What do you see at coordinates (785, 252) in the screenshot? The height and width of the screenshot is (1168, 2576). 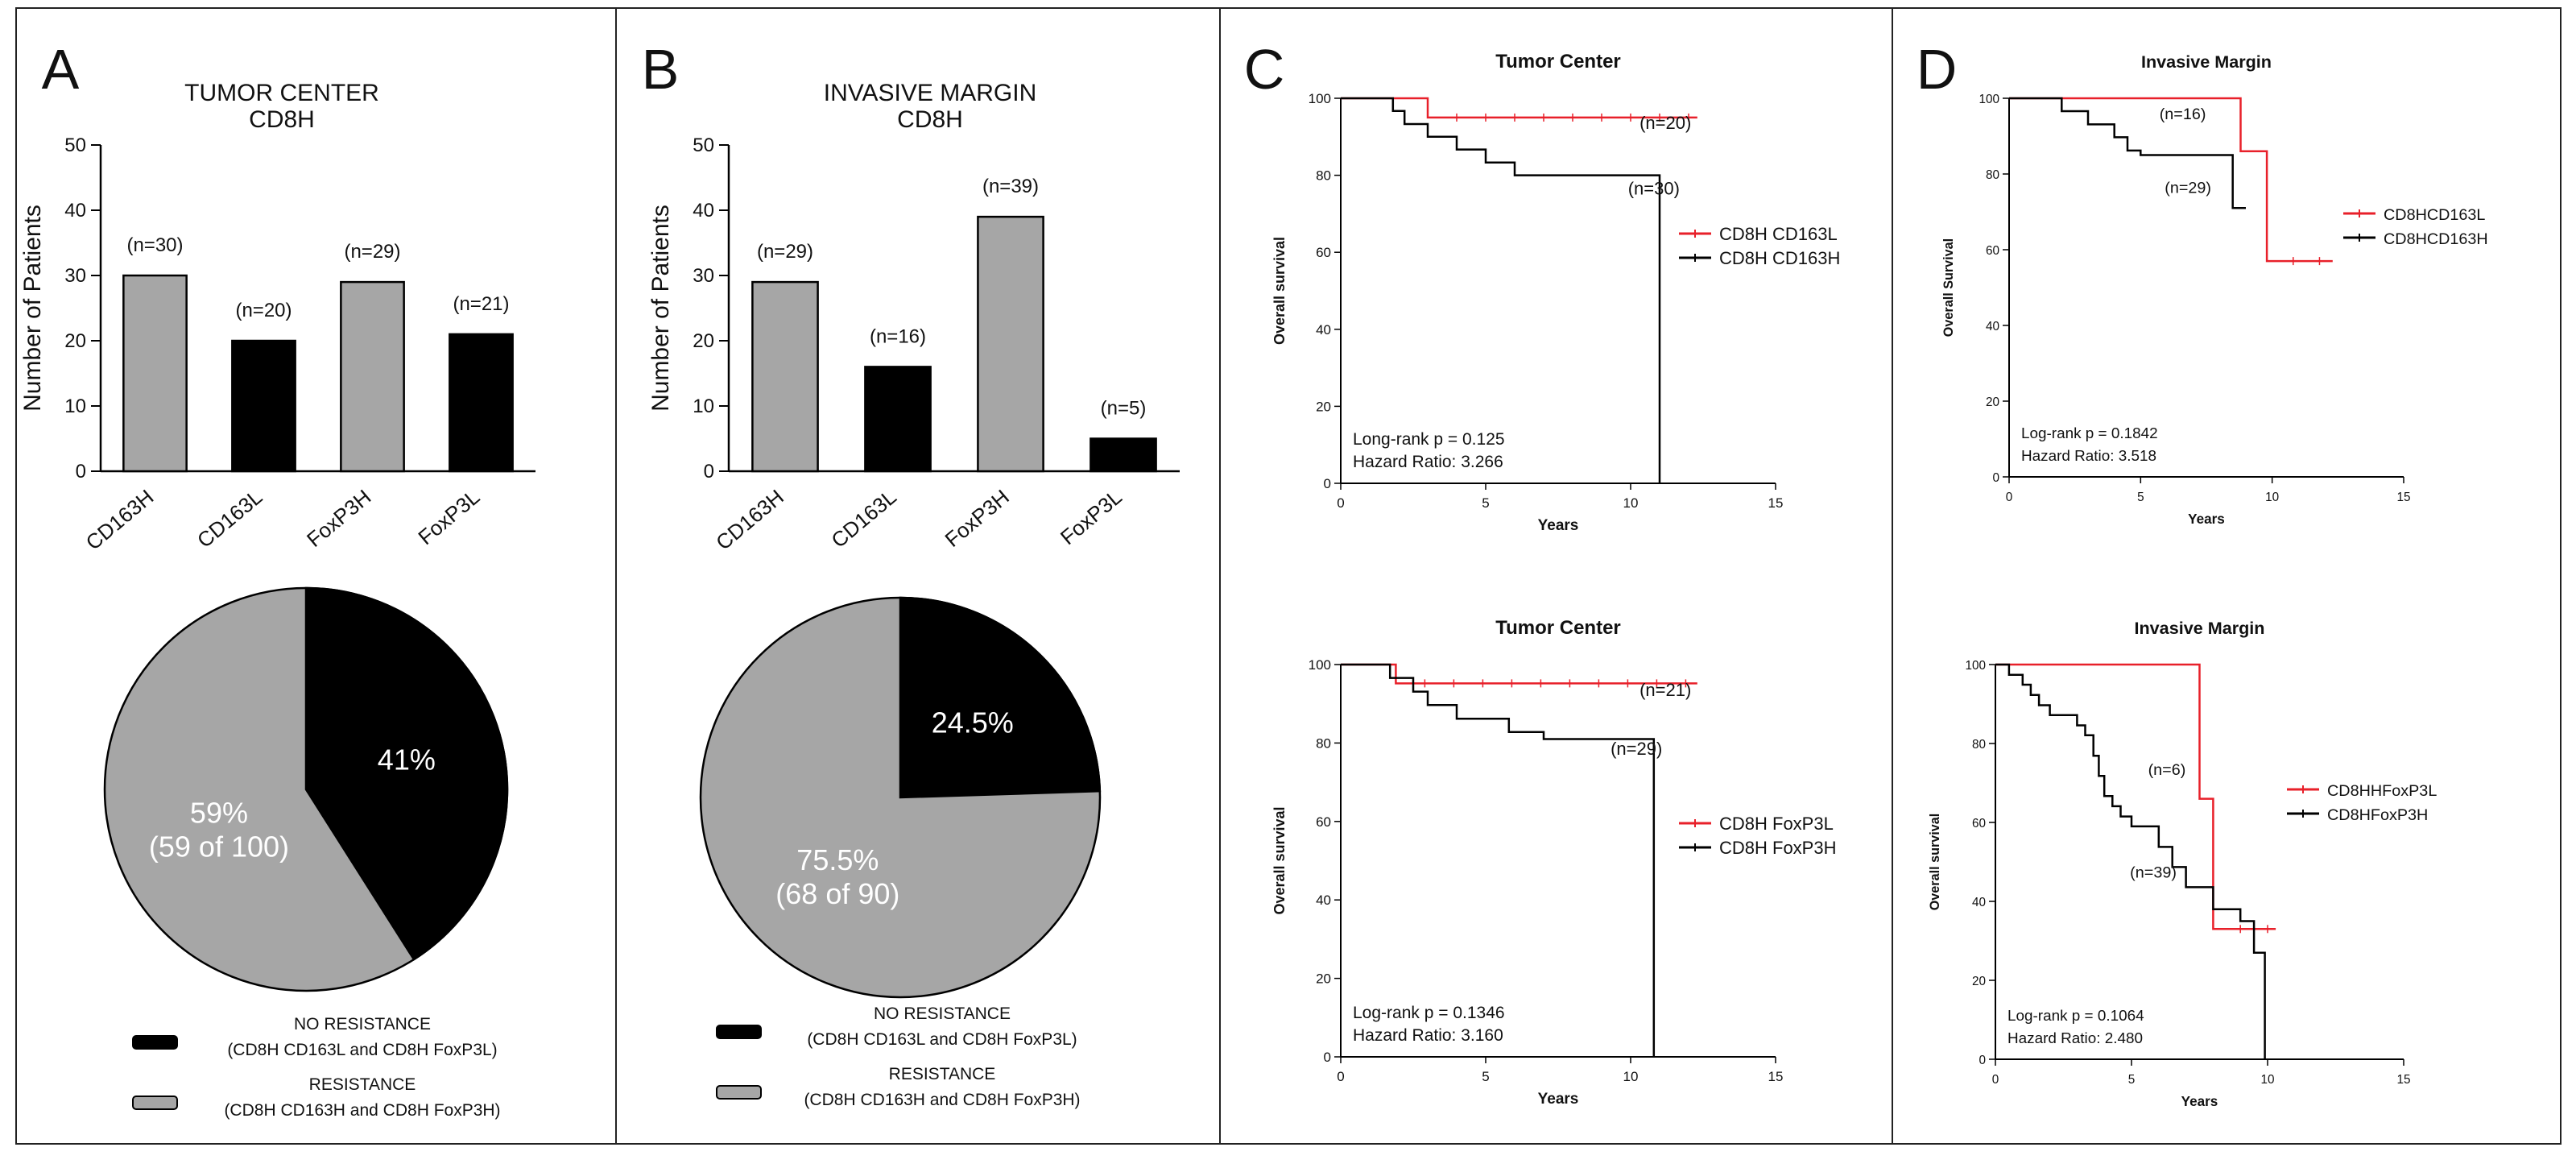 I see `bar-data-label: (n=29)` at bounding box center [785, 252].